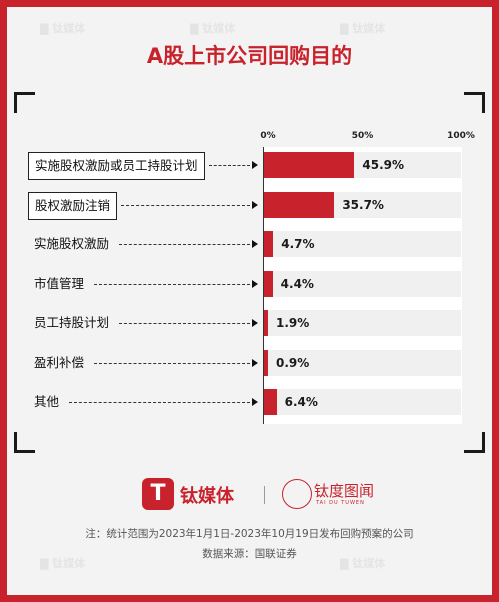  Describe the element at coordinates (363, 205) in the screenshot. I see `data-label: 35.7%` at that location.